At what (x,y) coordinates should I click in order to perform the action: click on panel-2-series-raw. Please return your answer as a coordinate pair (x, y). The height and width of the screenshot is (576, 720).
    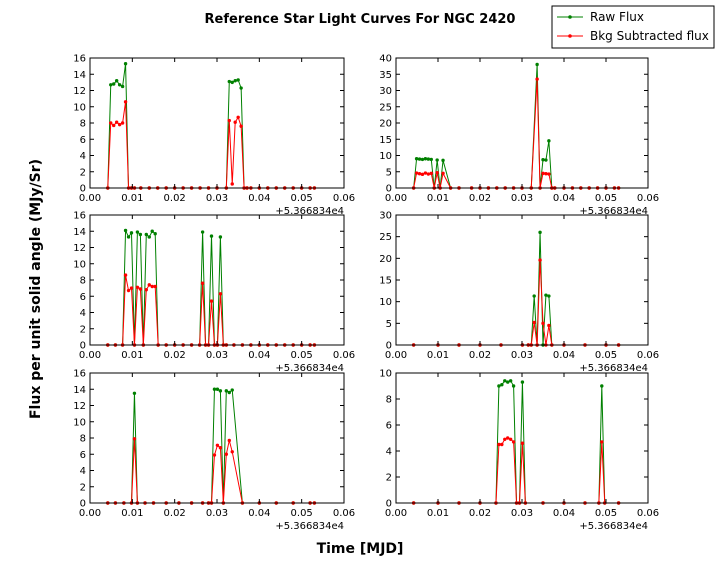
    Looking at the image, I should click on (516, 126).